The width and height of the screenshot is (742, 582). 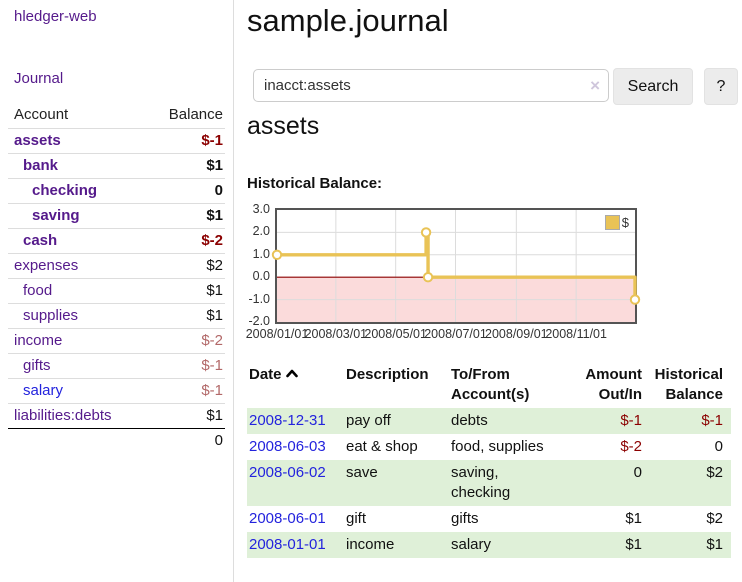 What do you see at coordinates (116, 141) in the screenshot?
I see `account-row: assets $-1` at bounding box center [116, 141].